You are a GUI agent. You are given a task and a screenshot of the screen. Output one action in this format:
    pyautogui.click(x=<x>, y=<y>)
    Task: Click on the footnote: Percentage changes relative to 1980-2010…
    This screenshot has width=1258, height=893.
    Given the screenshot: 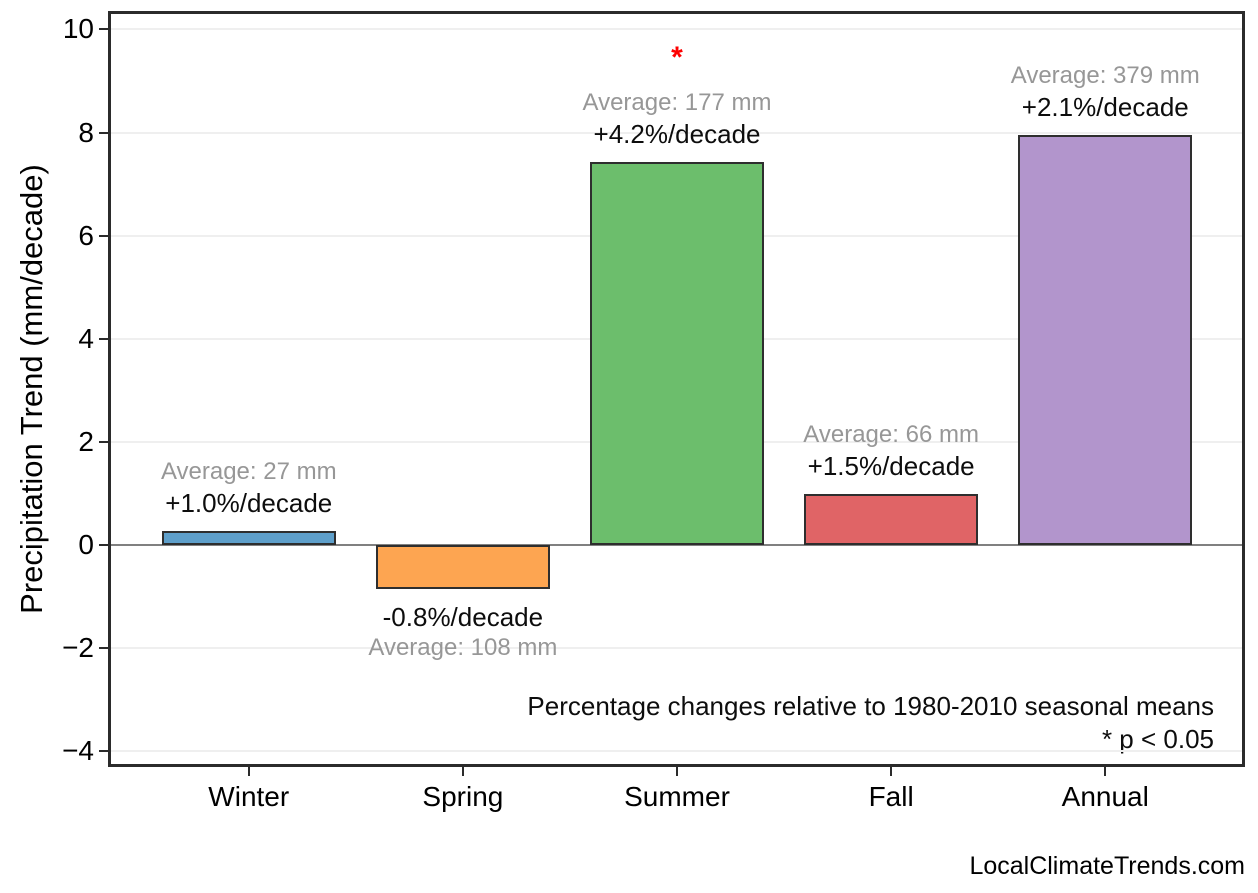 What is the action you would take?
    pyautogui.click(x=870, y=723)
    